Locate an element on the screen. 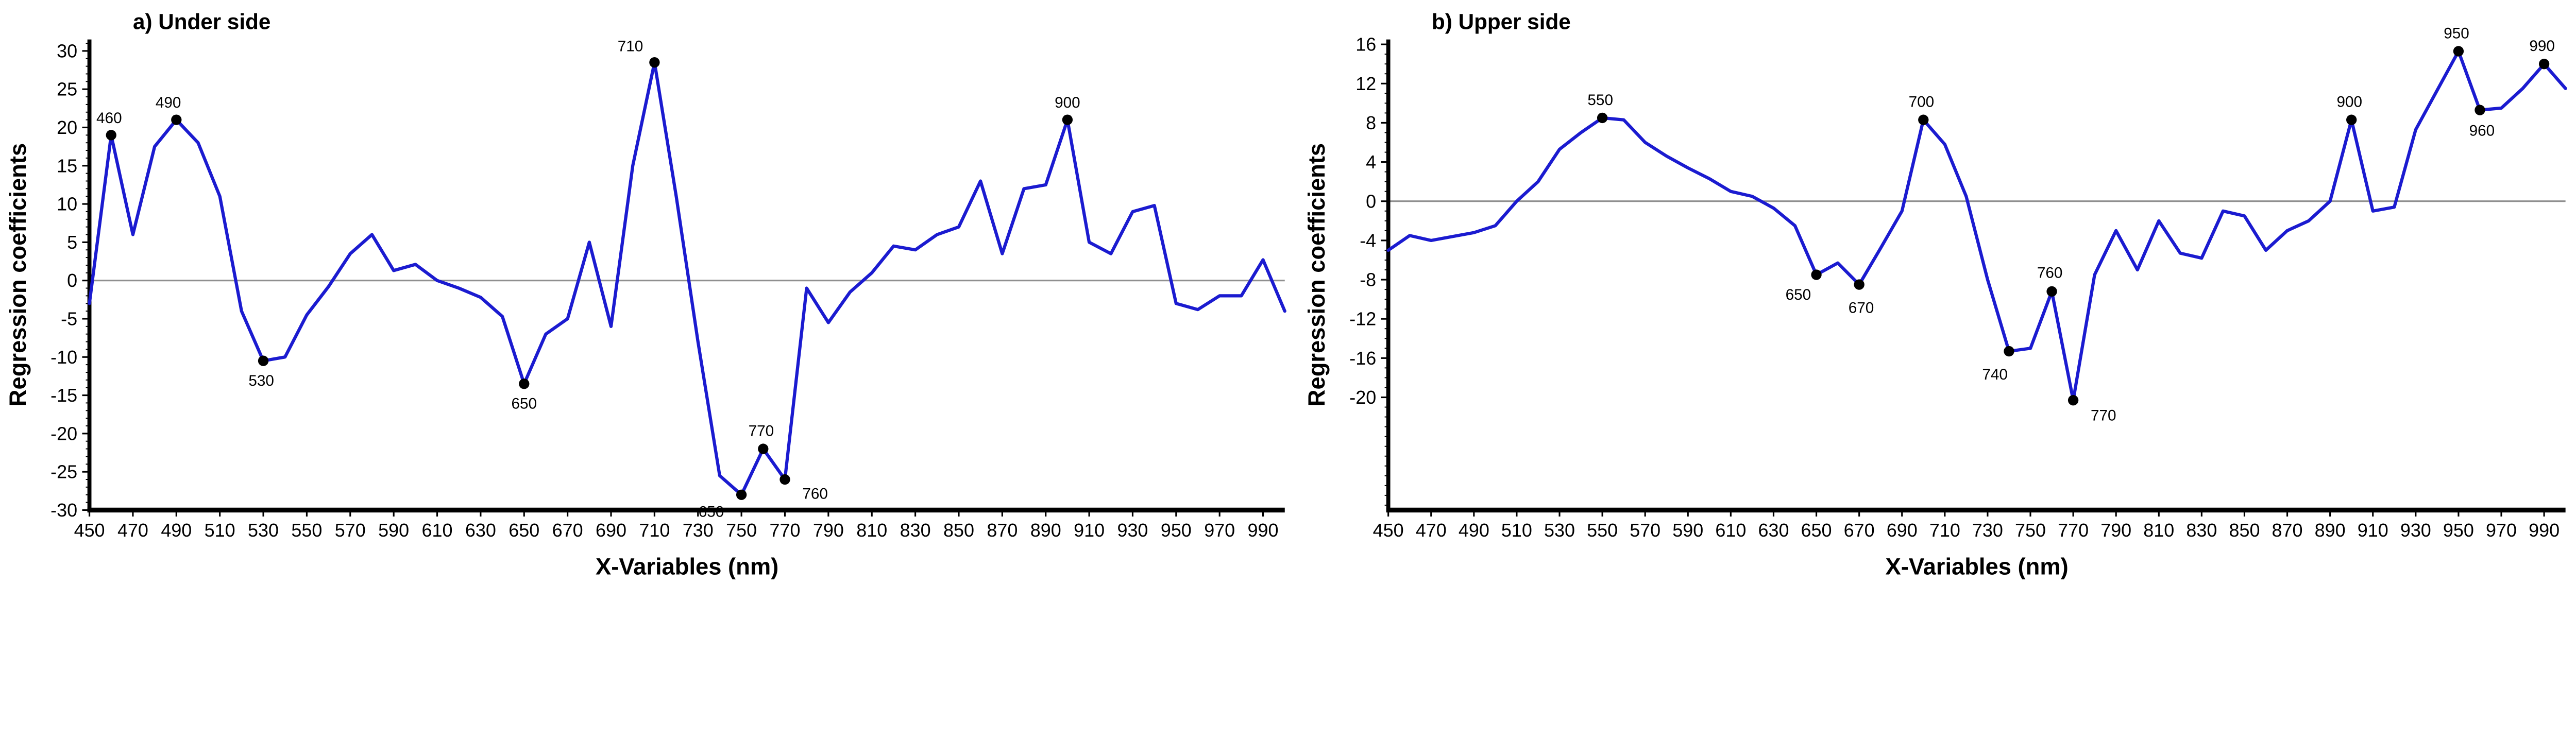 The height and width of the screenshot is (756, 2576). data-point-label: 950 is located at coordinates (2456, 34).